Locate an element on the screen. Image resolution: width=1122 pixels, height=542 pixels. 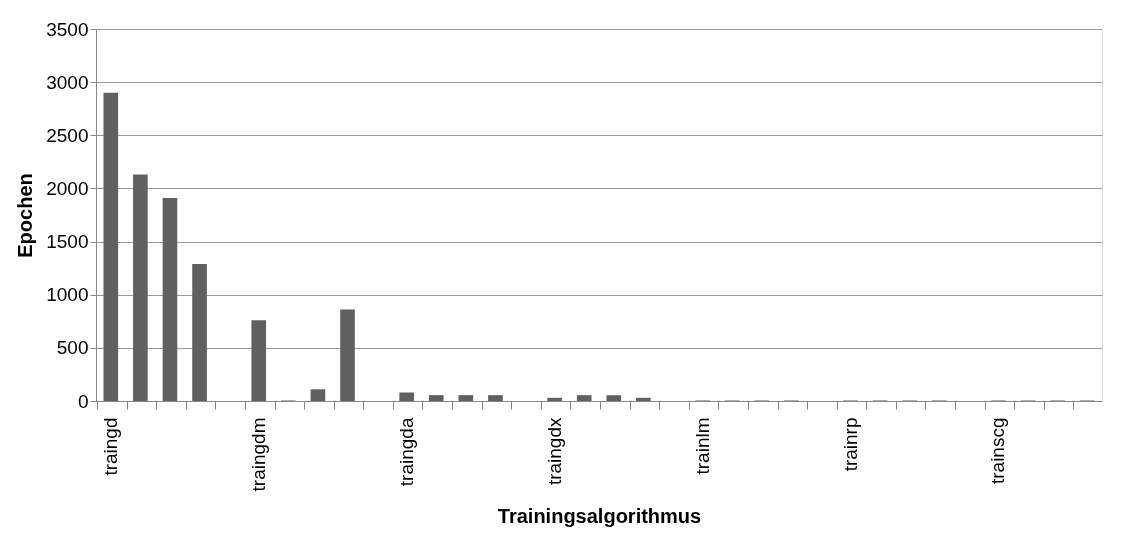
x-tick-label: trainlm is located at coordinates (702, 446).